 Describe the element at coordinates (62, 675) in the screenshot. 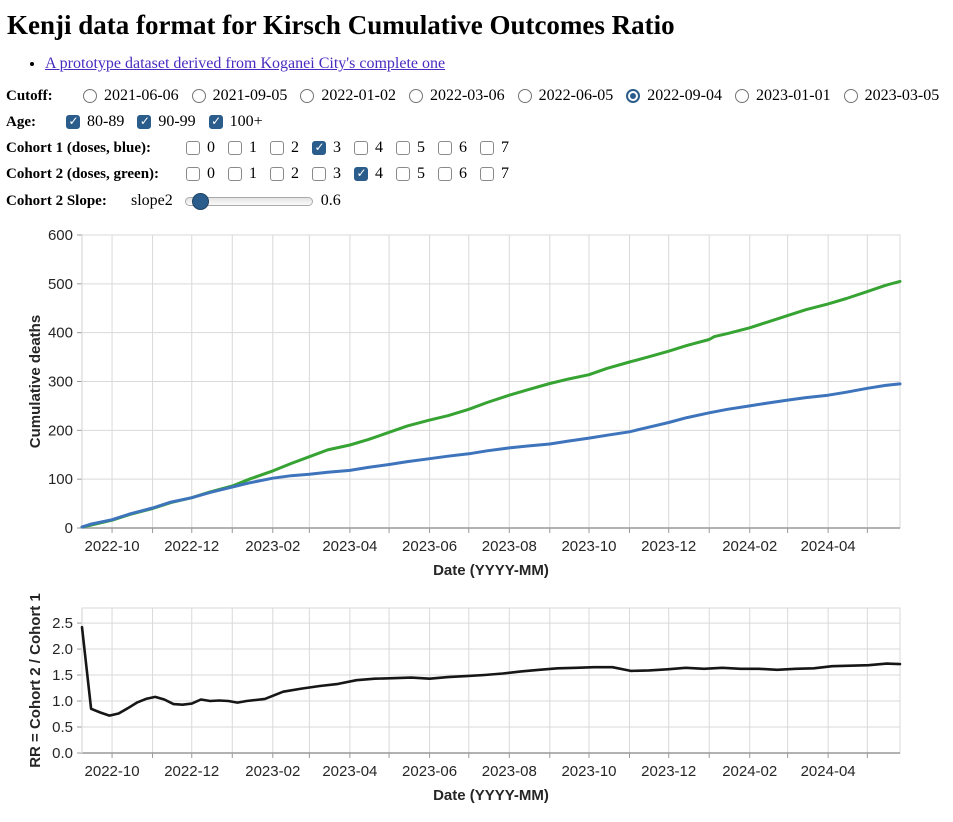

I see `svg-text: 1.5` at that location.